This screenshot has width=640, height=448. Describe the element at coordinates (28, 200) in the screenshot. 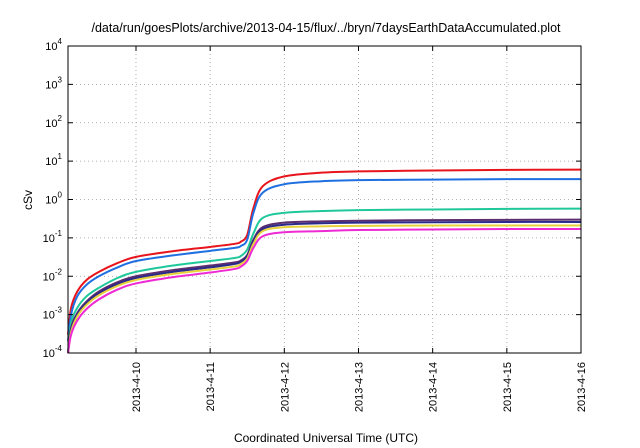

I see `y-axis-label: cSv` at that location.